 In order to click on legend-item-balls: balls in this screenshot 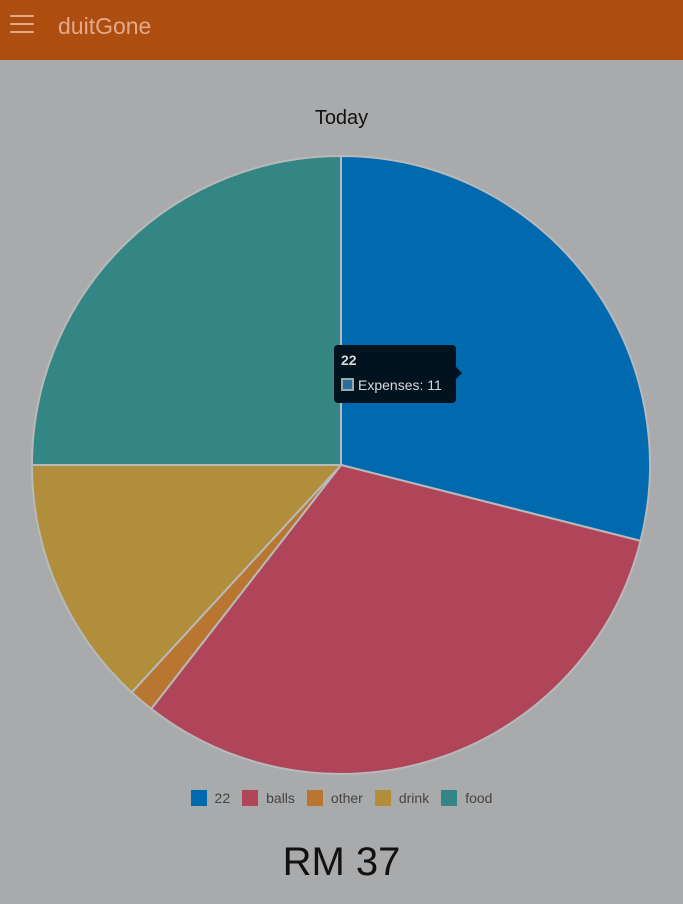, I will do `click(268, 798)`.